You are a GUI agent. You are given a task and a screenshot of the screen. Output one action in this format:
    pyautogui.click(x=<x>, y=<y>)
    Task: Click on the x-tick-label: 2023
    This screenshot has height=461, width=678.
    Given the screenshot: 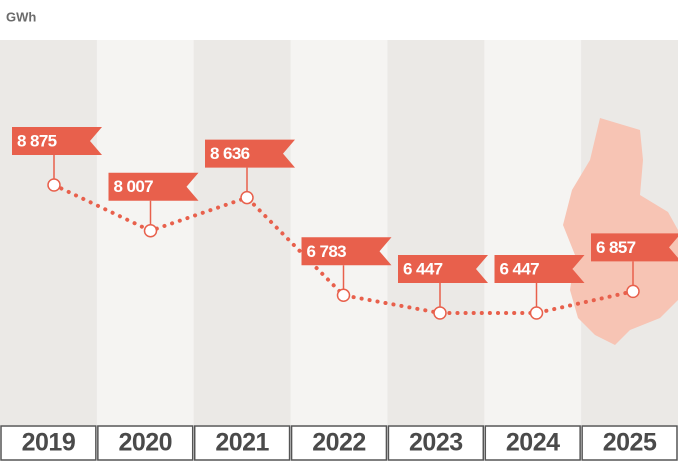 What is the action you would take?
    pyautogui.click(x=436, y=443)
    